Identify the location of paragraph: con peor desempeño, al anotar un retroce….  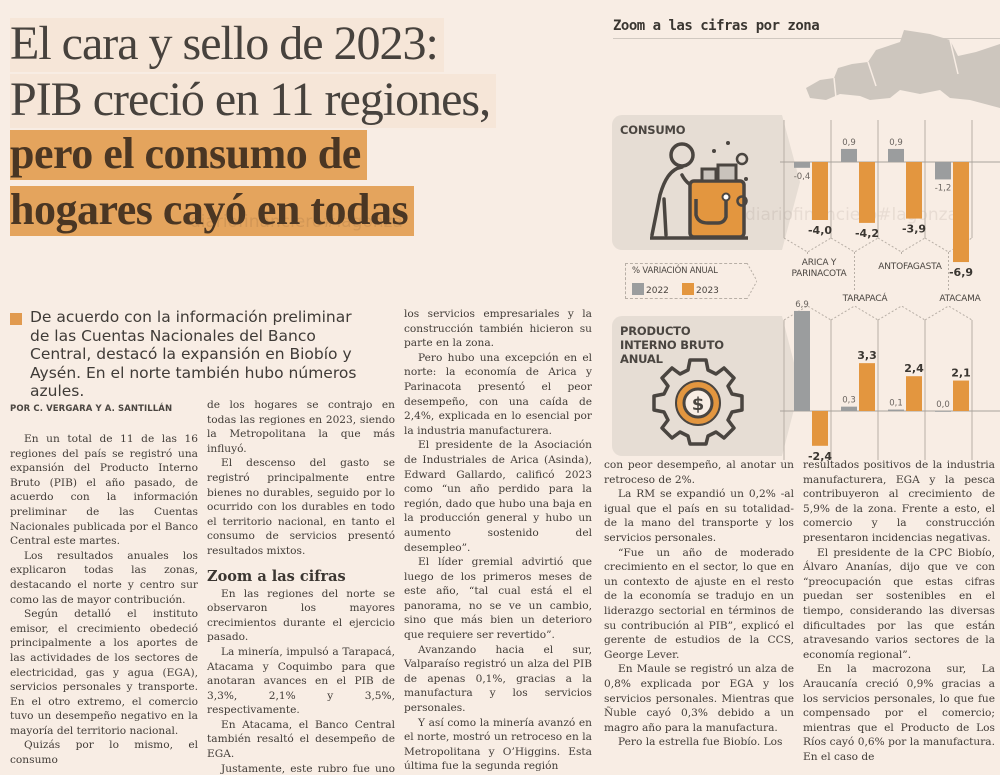
(699, 472).